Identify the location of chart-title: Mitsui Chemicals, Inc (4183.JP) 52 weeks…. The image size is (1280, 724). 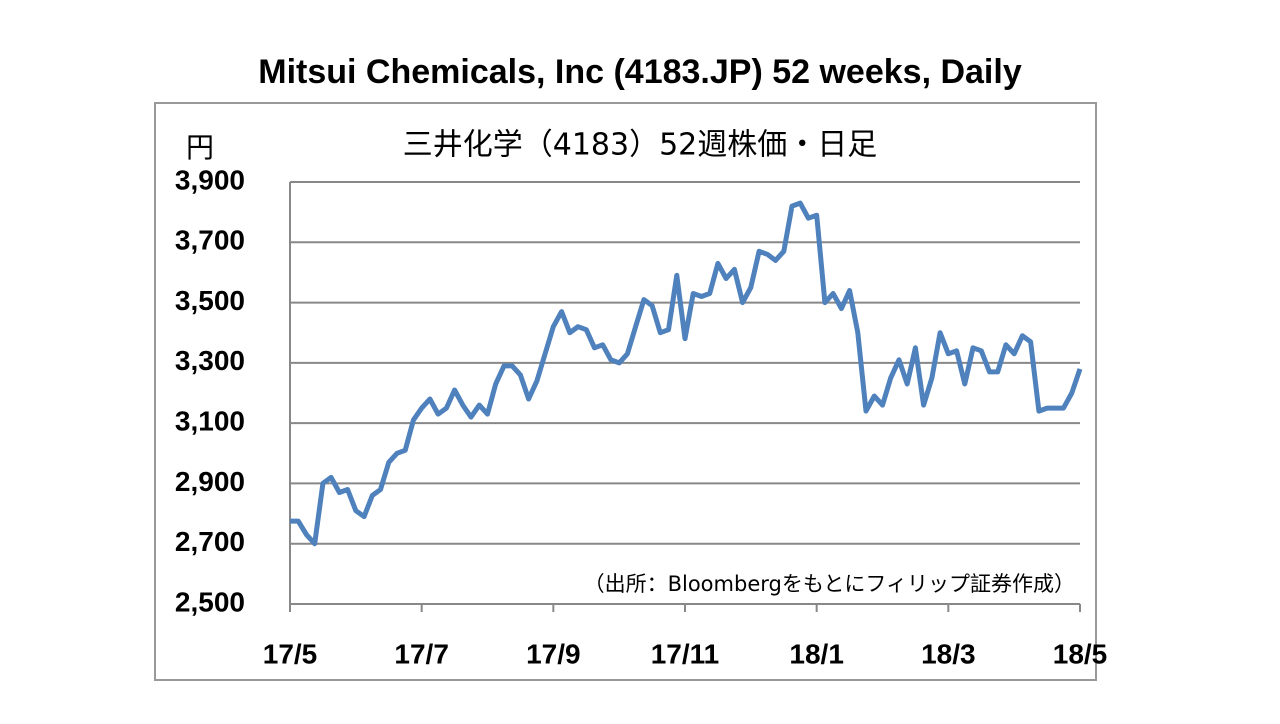
(640, 72).